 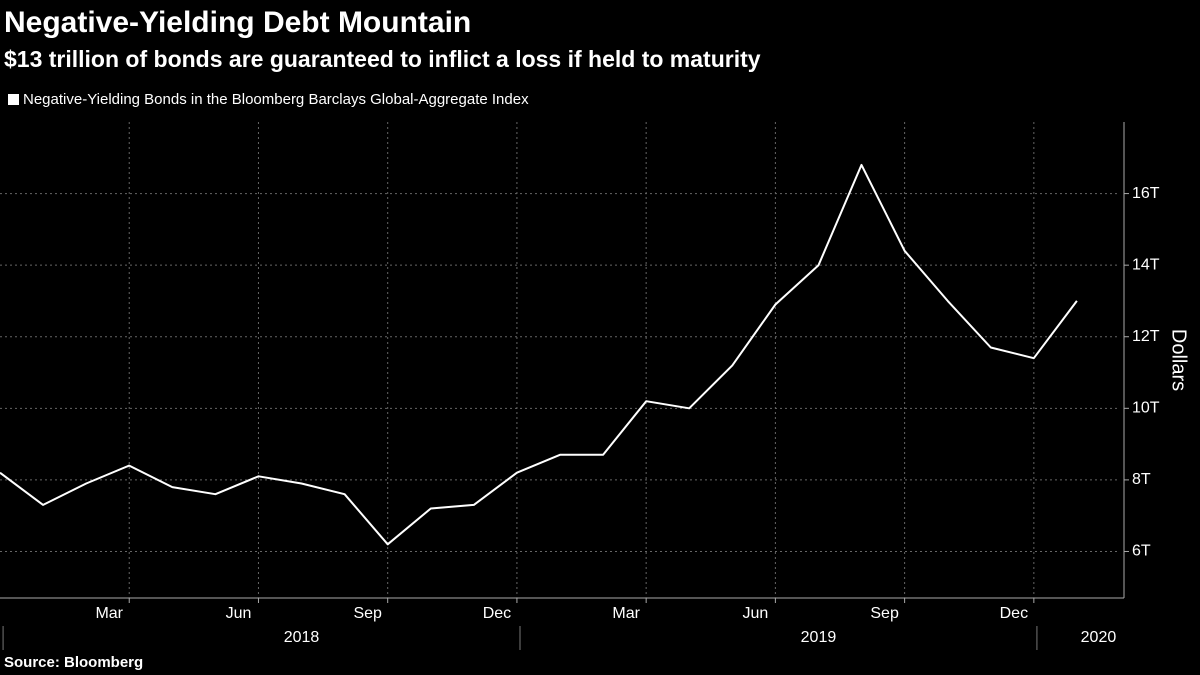 I want to click on y-tick-label: 6T, so click(x=1141, y=551).